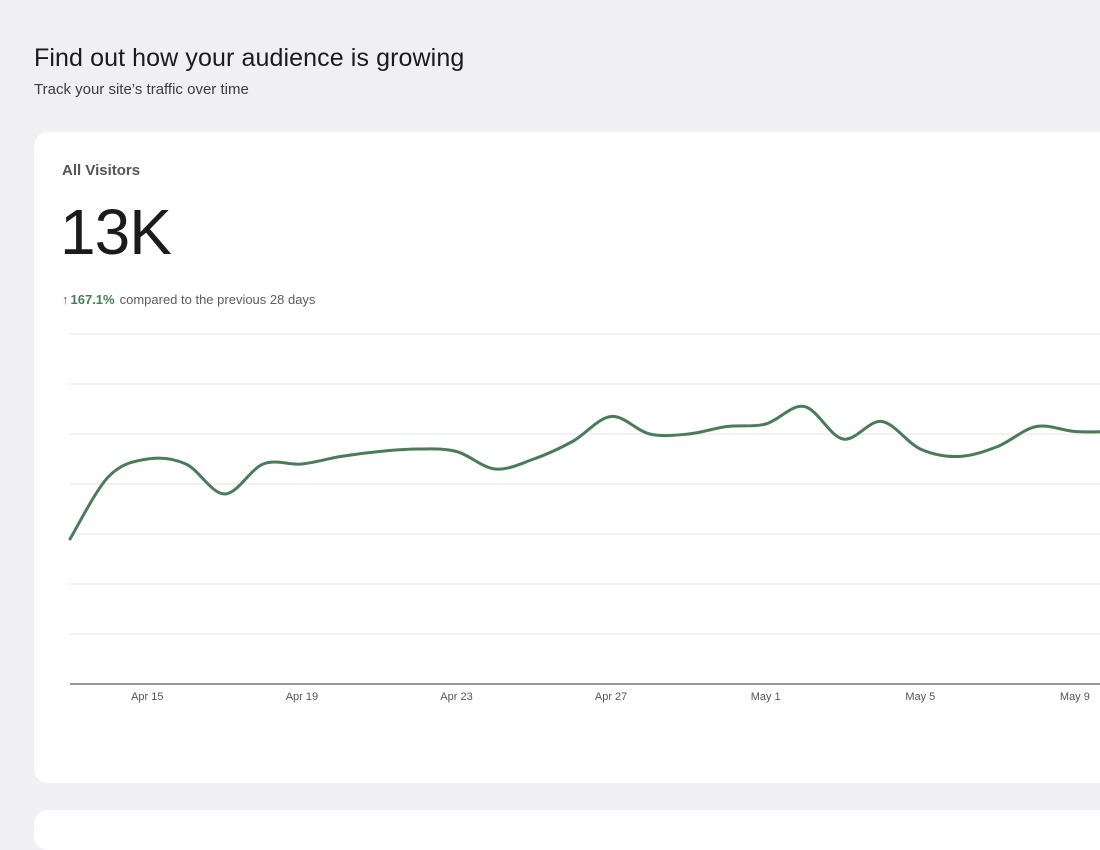 The height and width of the screenshot is (850, 1100). What do you see at coordinates (766, 697) in the screenshot?
I see `x-tick-label: May 1` at bounding box center [766, 697].